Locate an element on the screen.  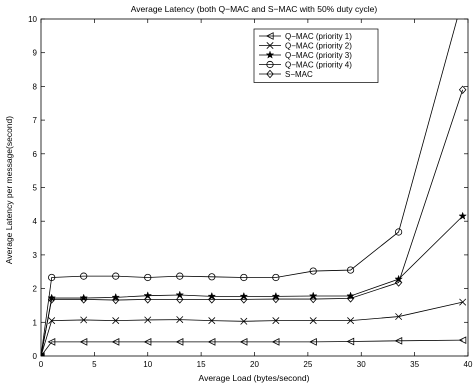
legend-item: Q−MAC (priority 2) is located at coordinates (305, 46).